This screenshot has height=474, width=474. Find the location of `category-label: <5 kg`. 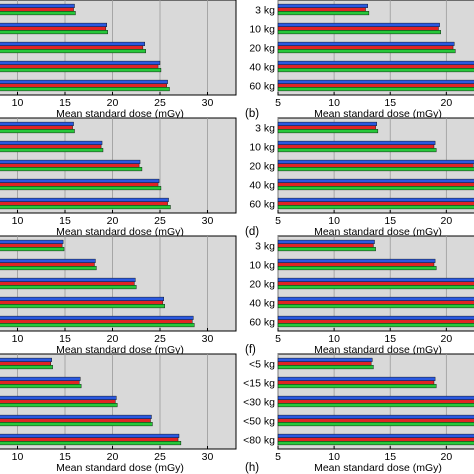

category-label: <5 kg is located at coordinates (262, 365).